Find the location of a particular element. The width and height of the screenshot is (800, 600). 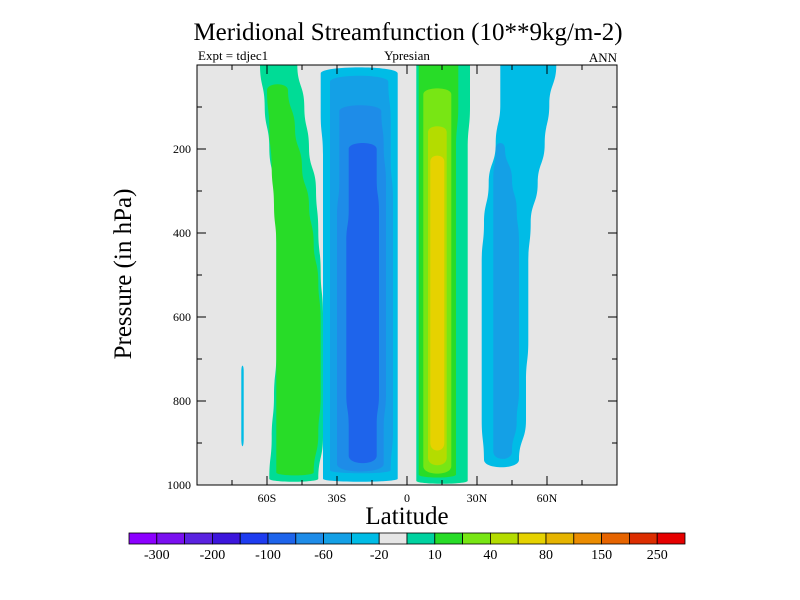

colorbar-label: -200 is located at coordinates (213, 555).